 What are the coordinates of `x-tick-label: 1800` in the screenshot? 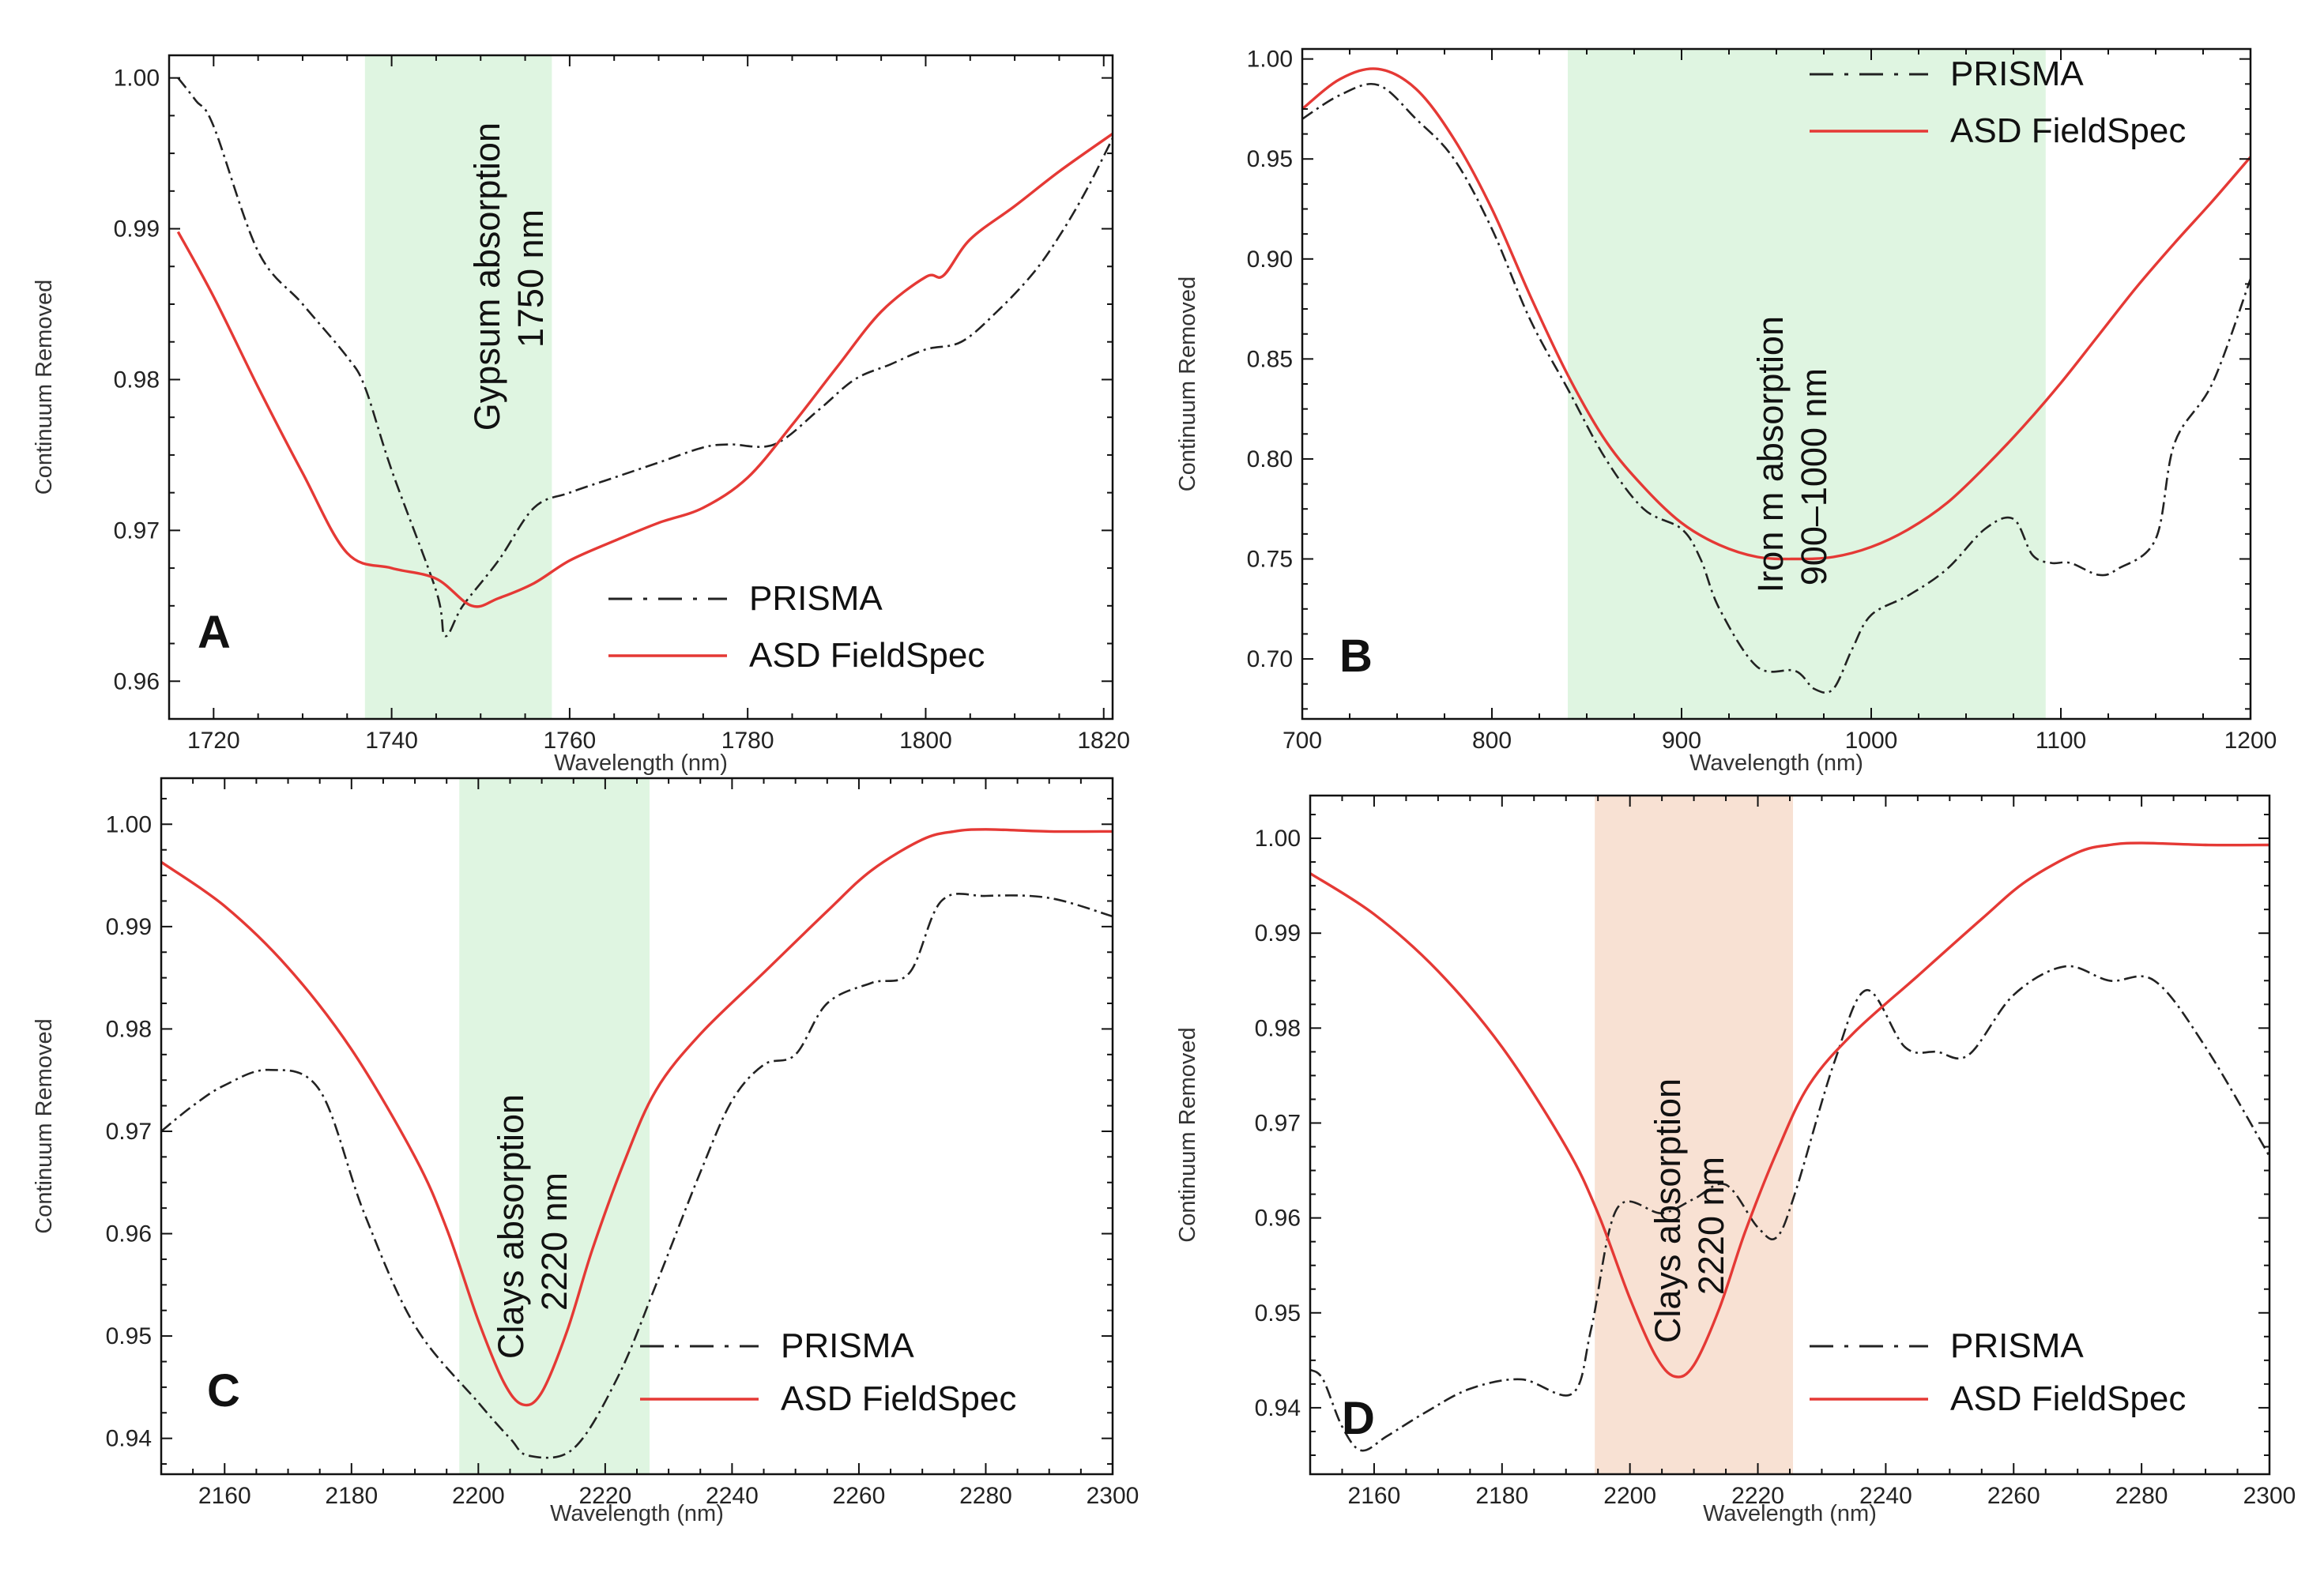 It's located at (925, 741).